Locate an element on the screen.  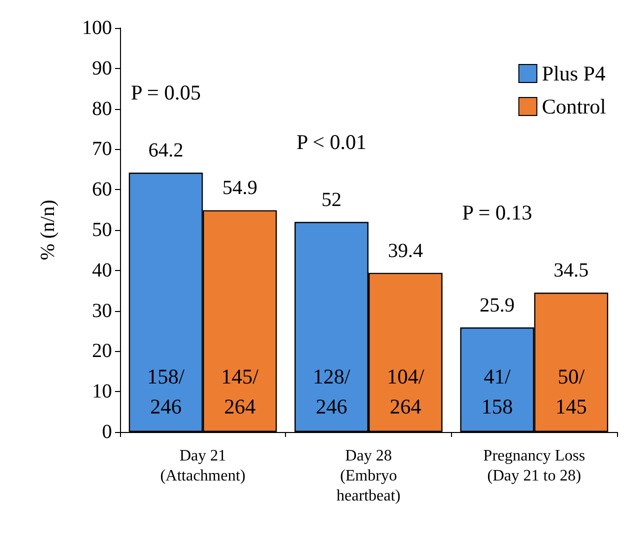
annotation: P = 0.05 is located at coordinates (165, 92).